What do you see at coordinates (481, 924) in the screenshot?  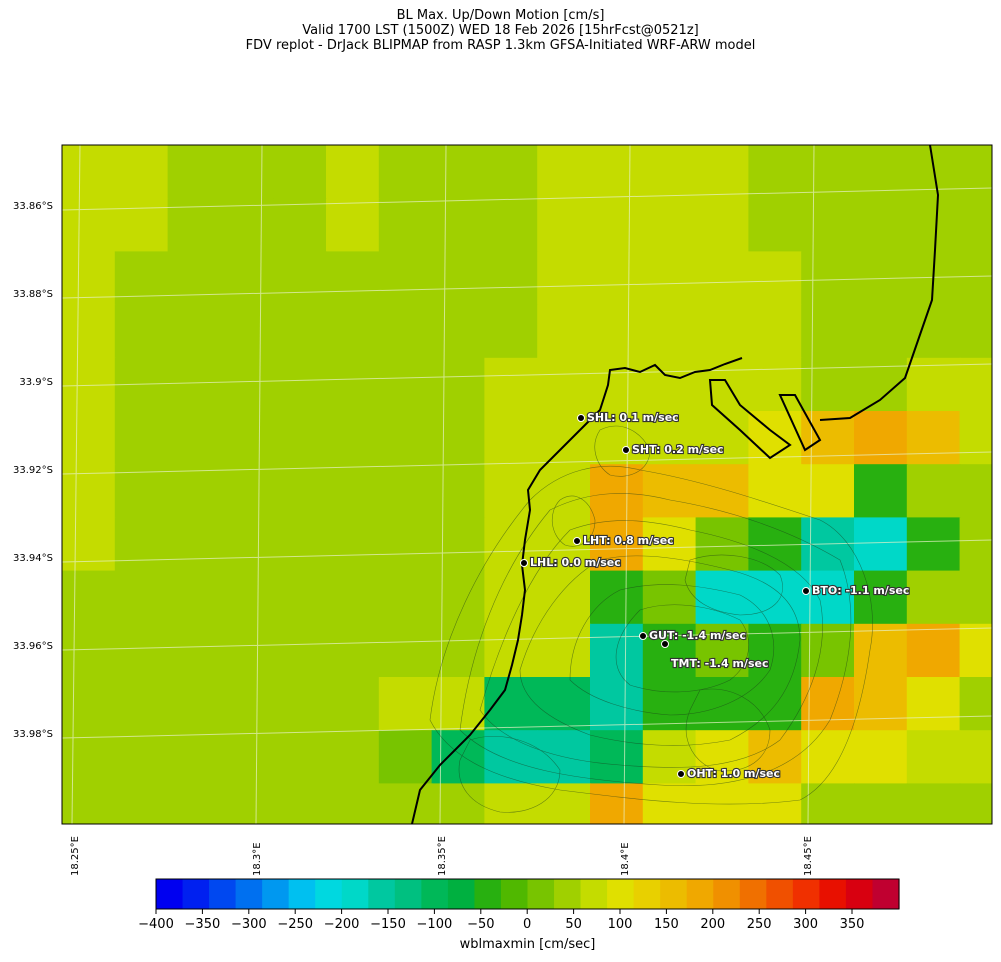 I see `colorbar-tick-label: −50` at bounding box center [481, 924].